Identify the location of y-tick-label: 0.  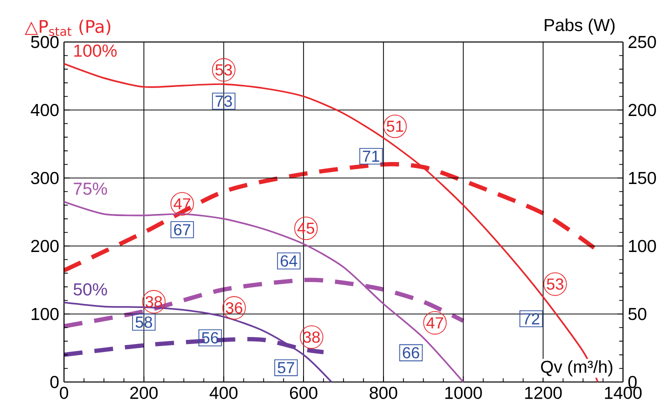
(54, 382).